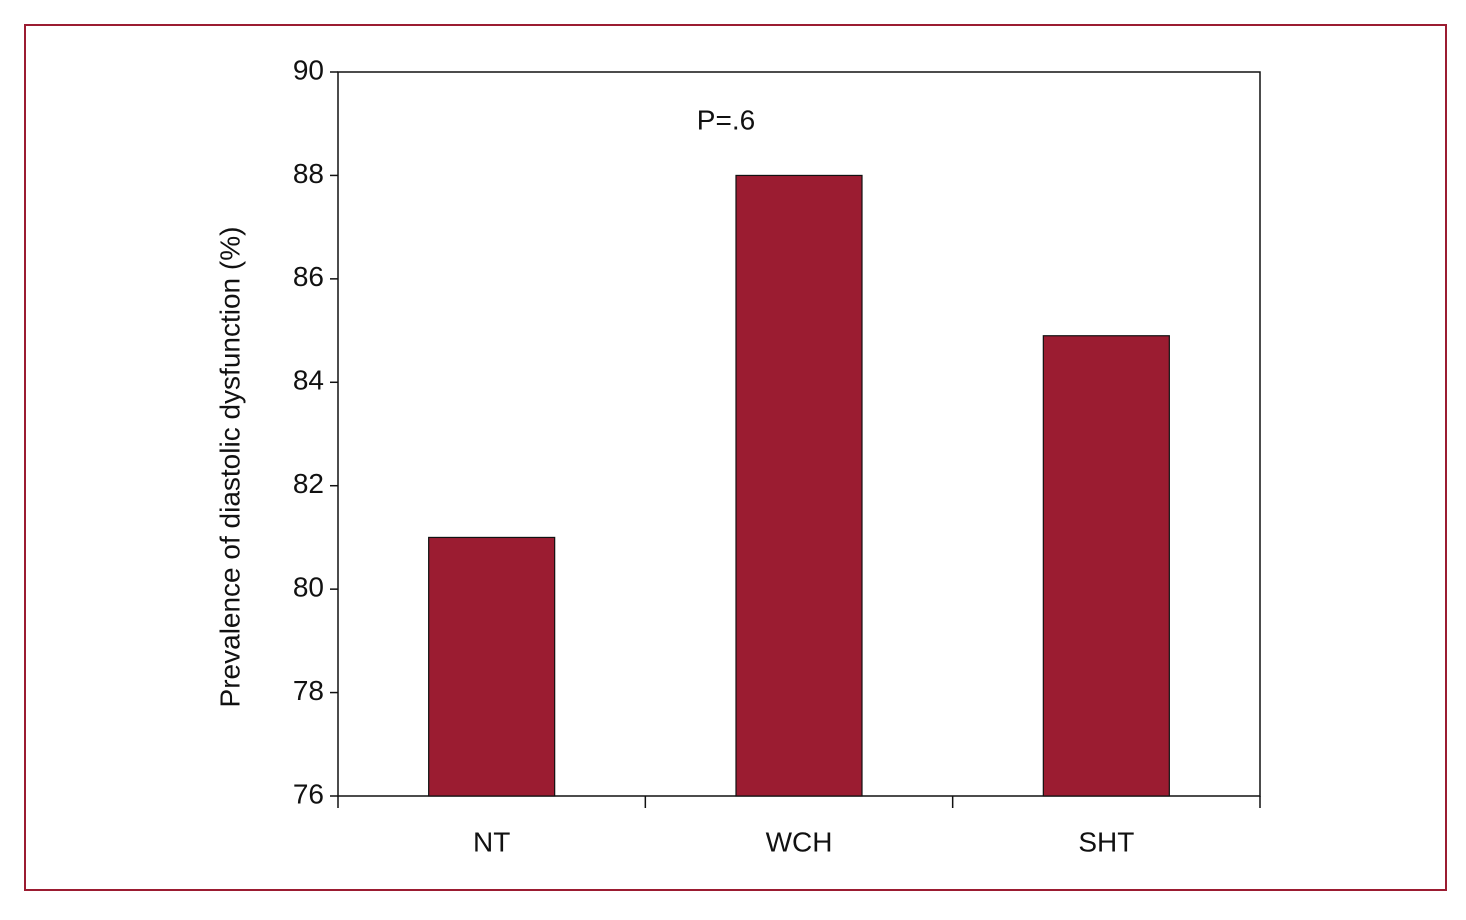 The image size is (1466, 920). What do you see at coordinates (308, 793) in the screenshot?
I see `y-tick-label: 76` at bounding box center [308, 793].